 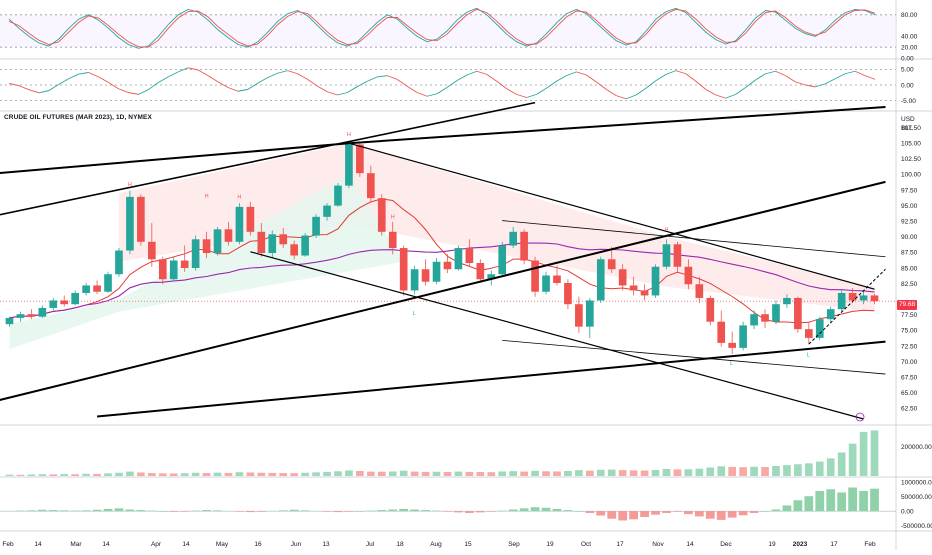 I want to click on price-tick-label: 62.50, so click(x=909, y=409).